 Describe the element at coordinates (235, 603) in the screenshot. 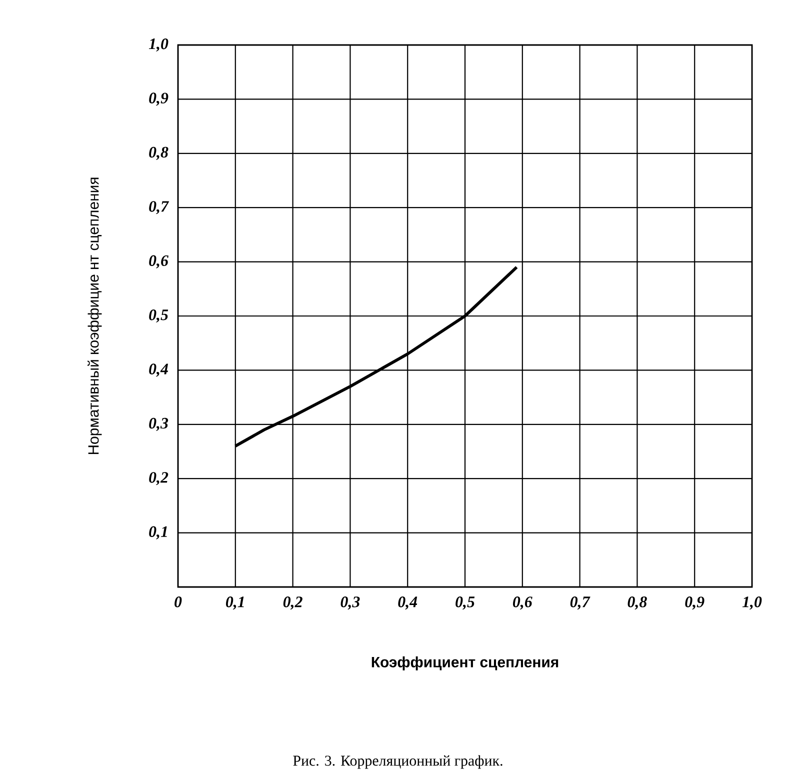

I see `x-tick-label: 0,1` at that location.